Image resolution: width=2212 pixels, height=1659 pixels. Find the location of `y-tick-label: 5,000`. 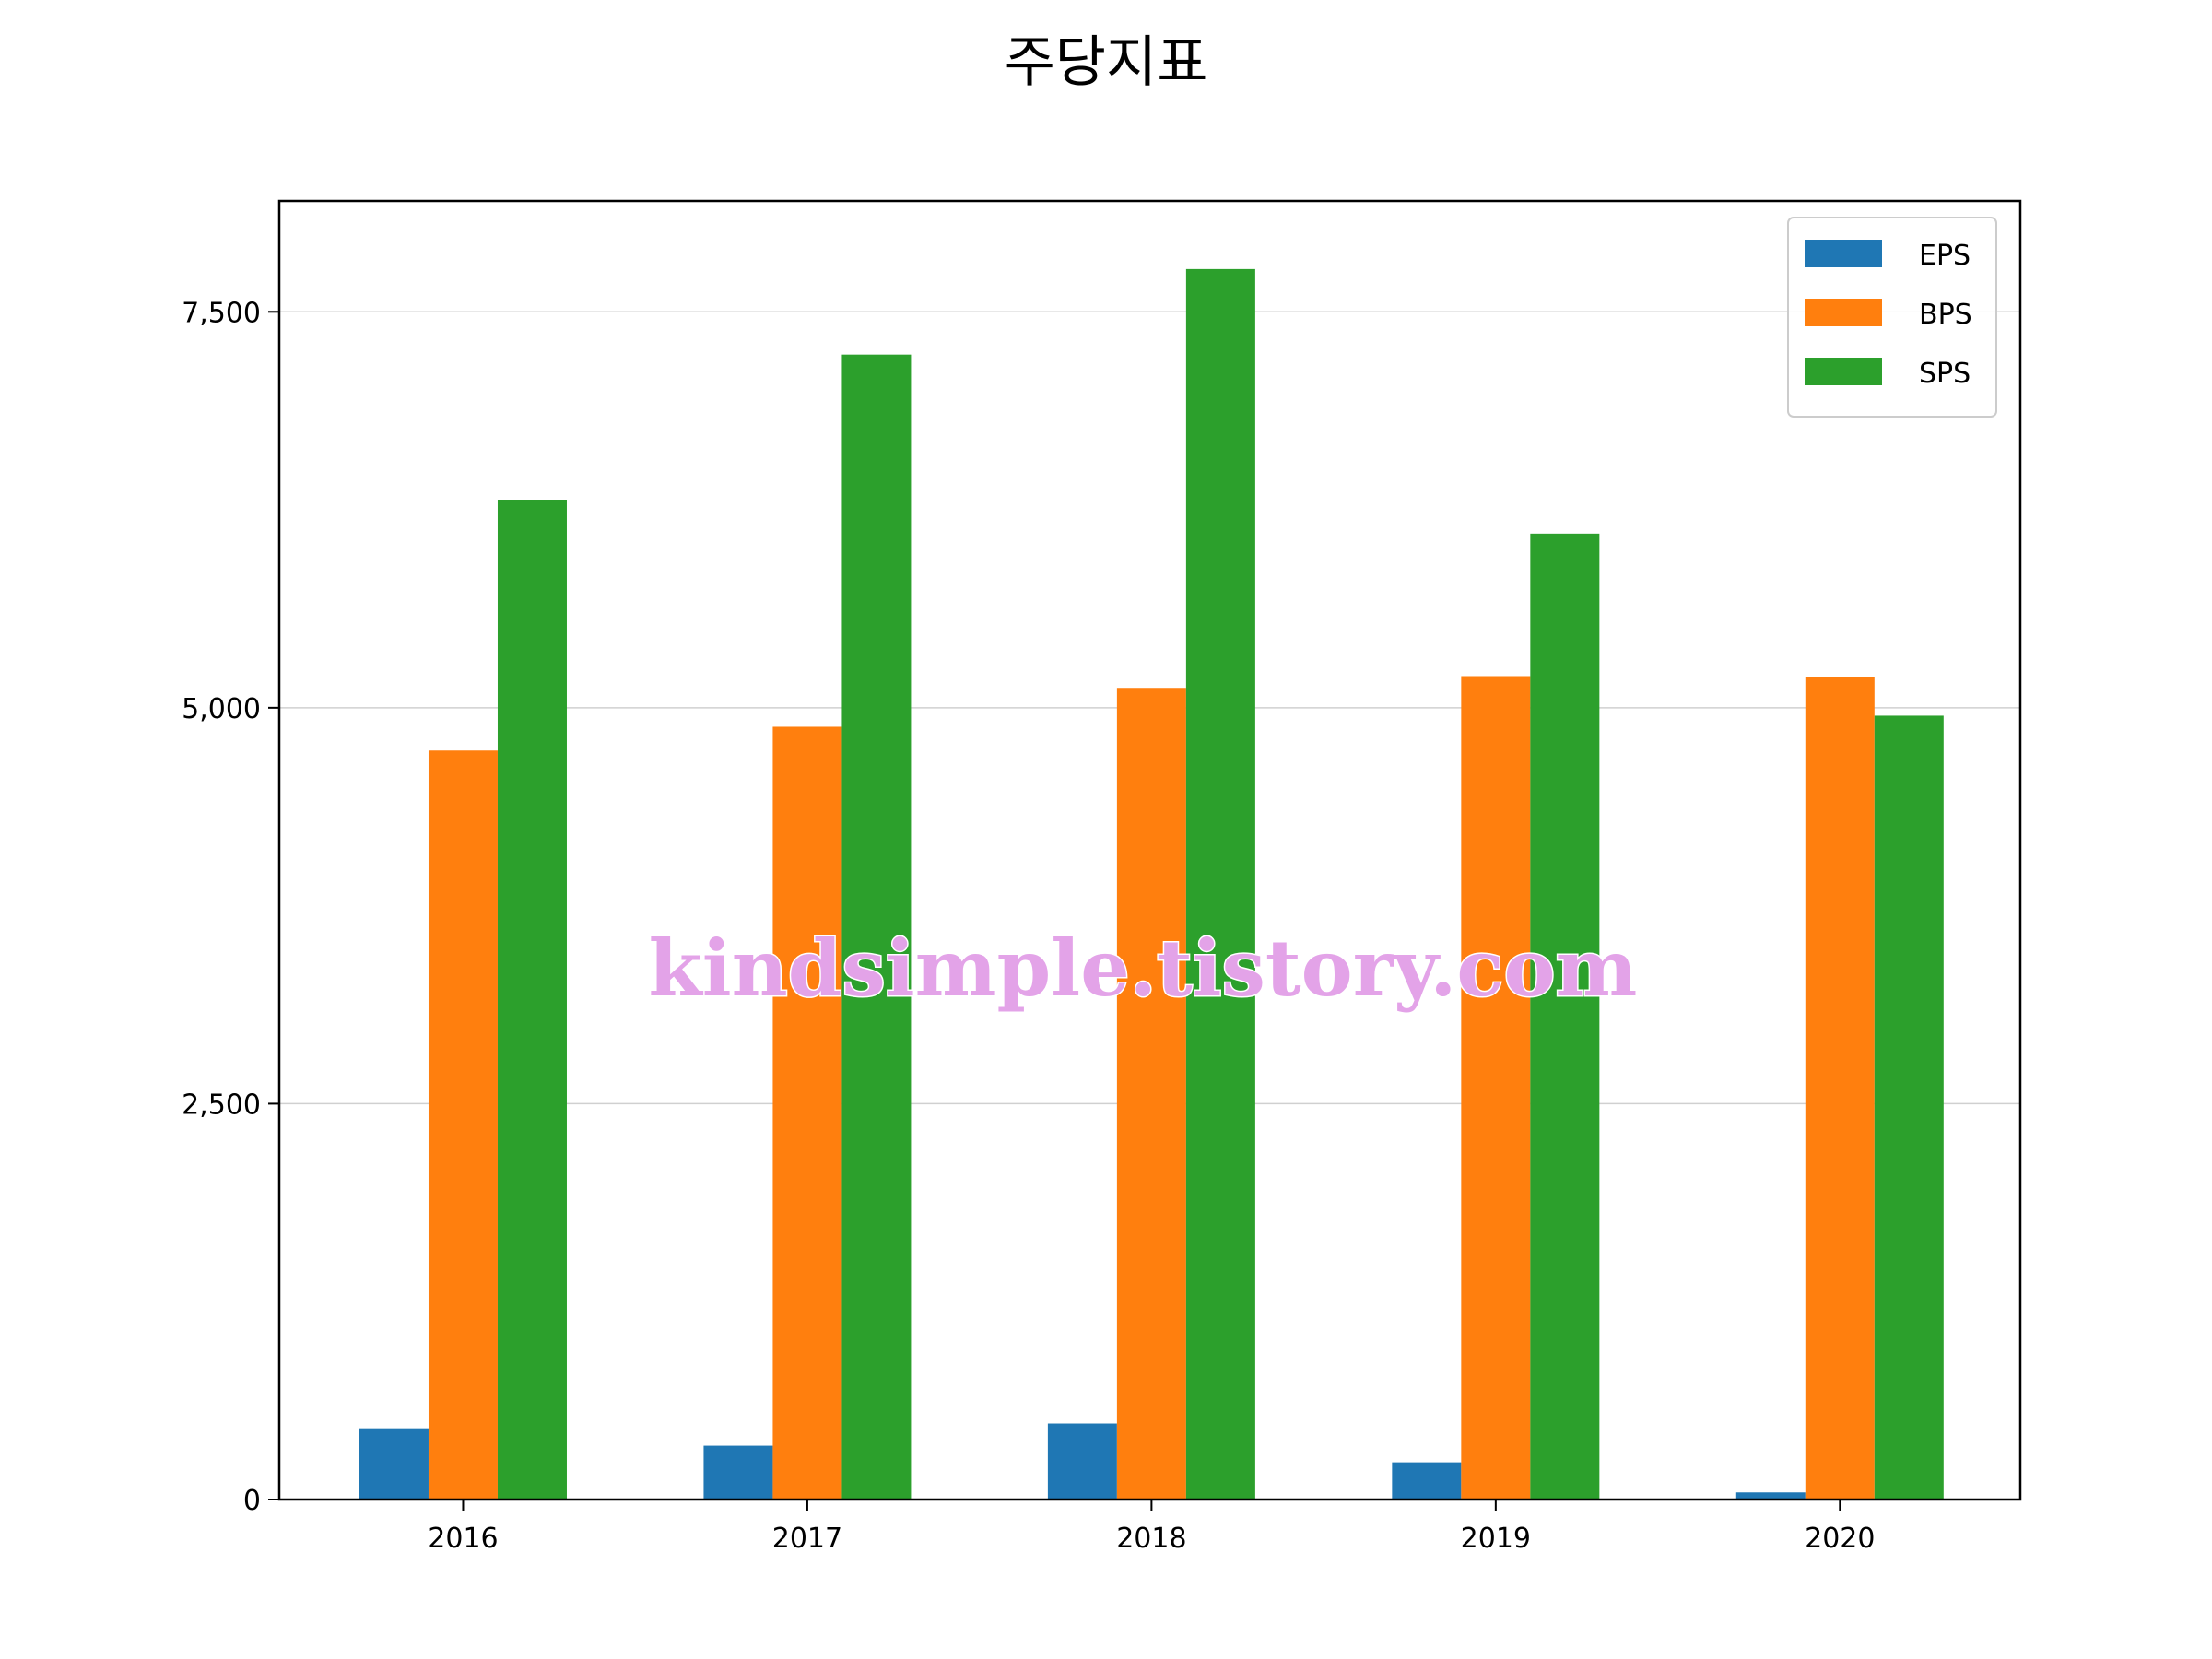

y-tick-label: 5,000 is located at coordinates (221, 709).